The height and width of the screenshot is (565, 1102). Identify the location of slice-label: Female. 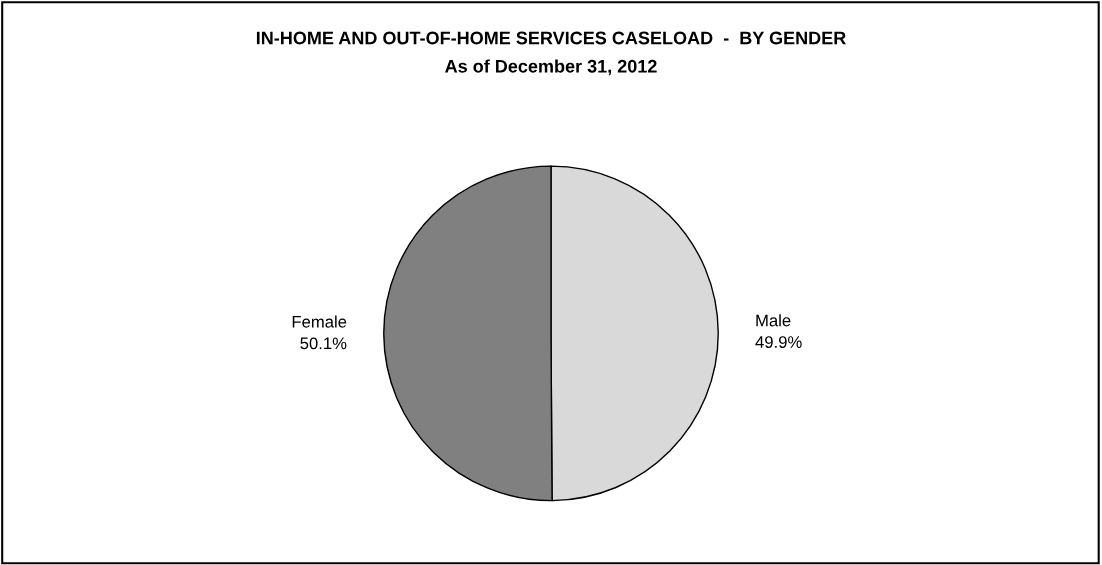
(319, 321).